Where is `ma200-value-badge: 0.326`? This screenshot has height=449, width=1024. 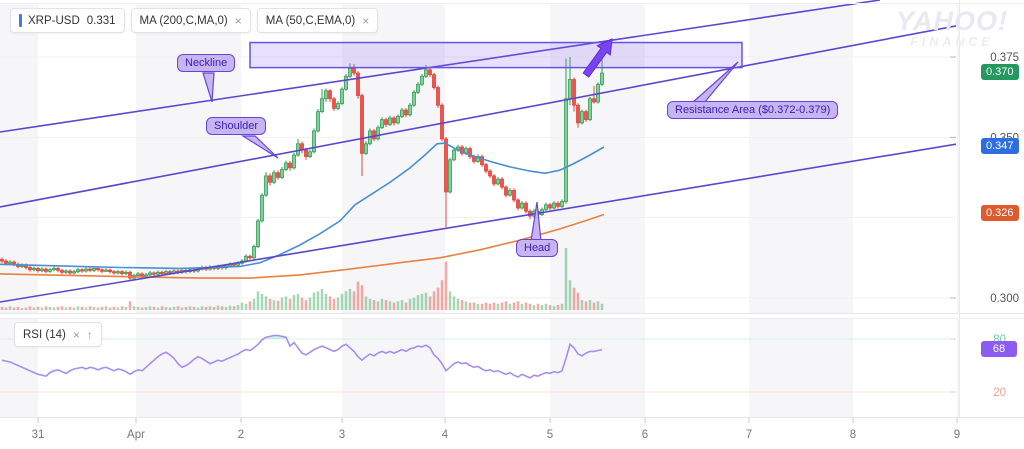
ma200-value-badge: 0.326 is located at coordinates (1000, 213).